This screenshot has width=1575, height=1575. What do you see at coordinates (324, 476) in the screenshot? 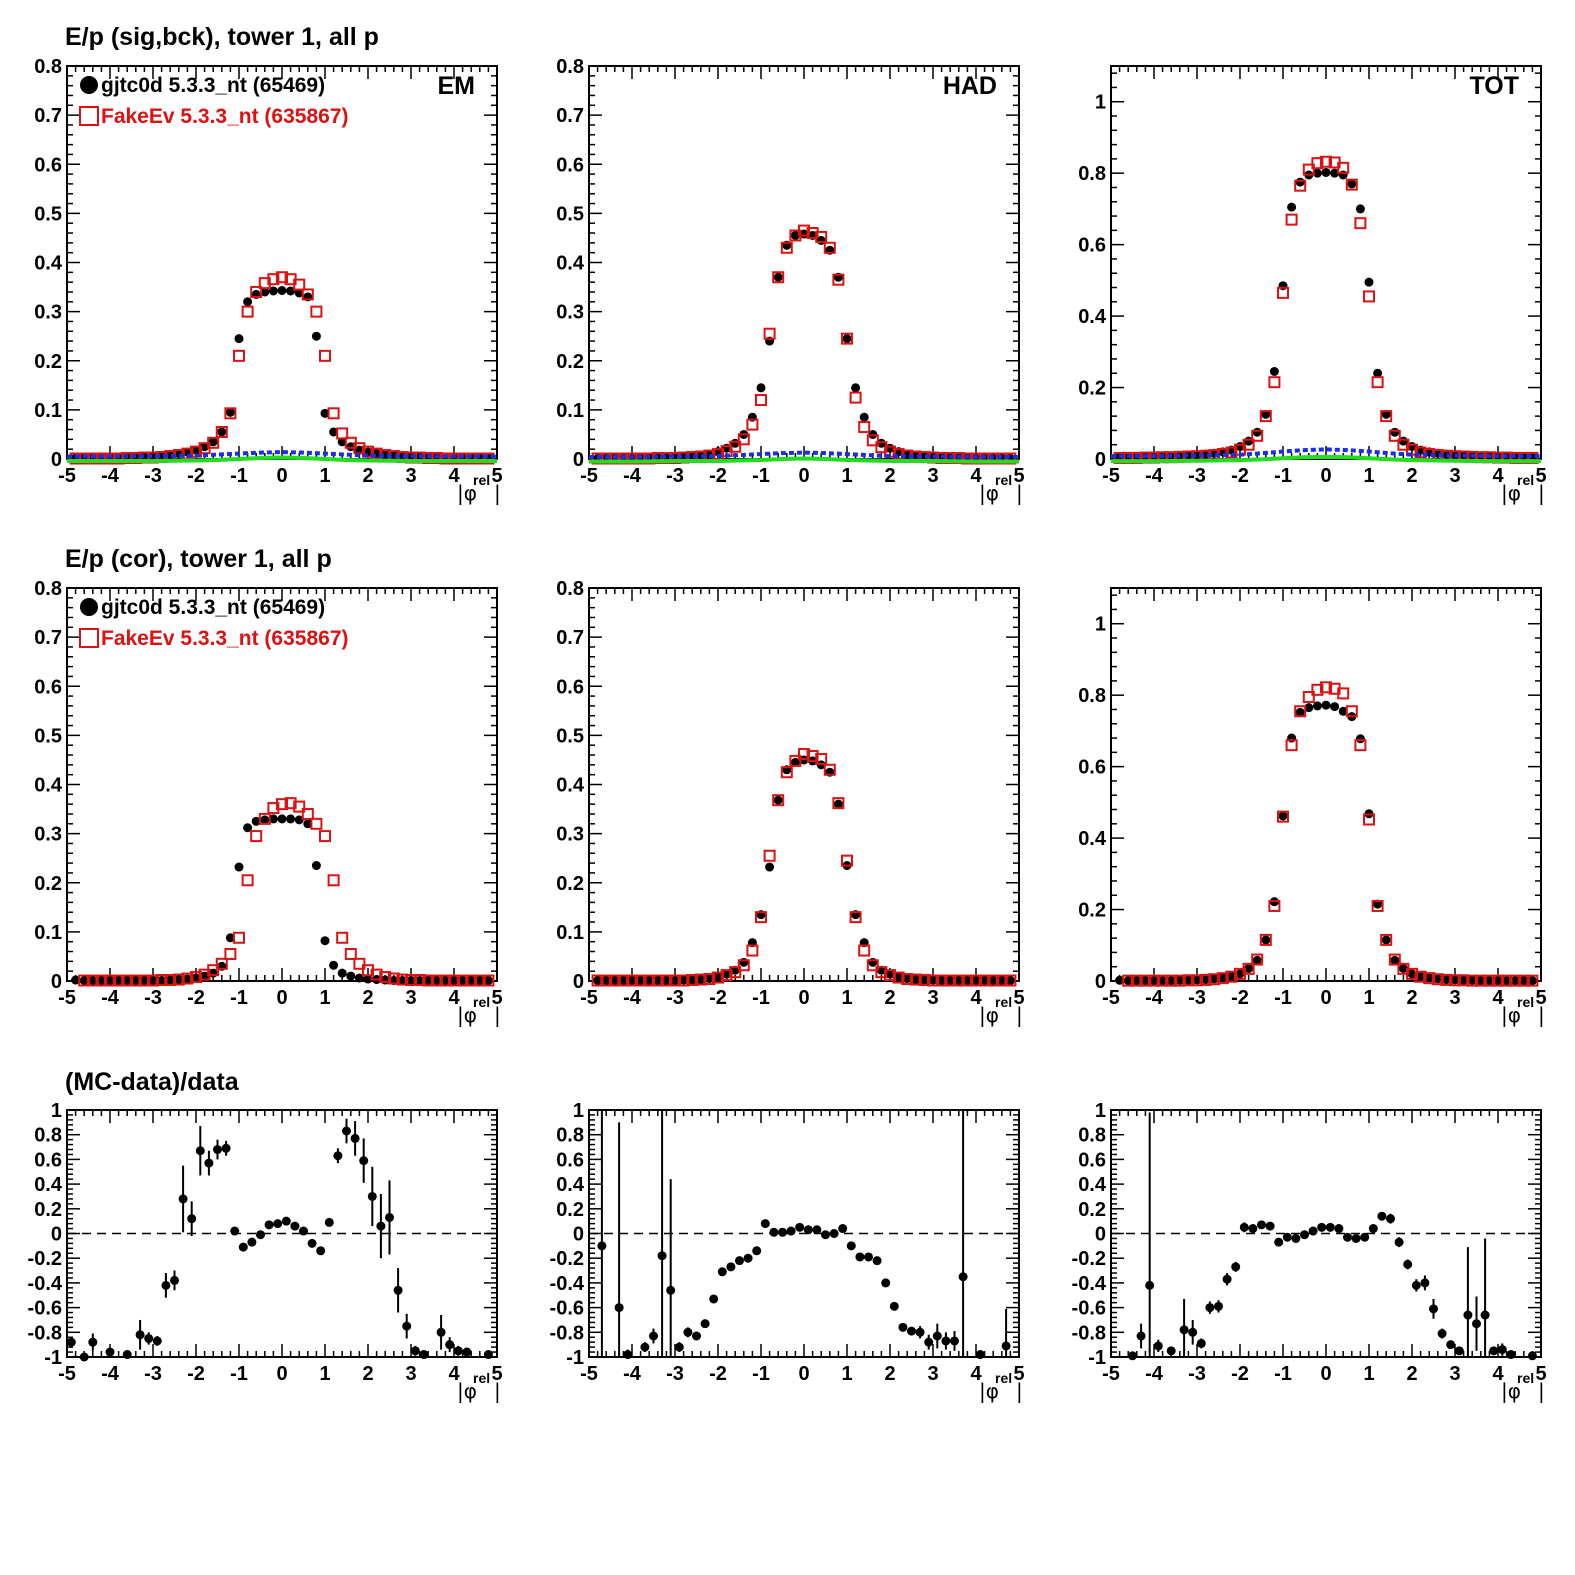
I see `x-tick-label: 1` at bounding box center [324, 476].